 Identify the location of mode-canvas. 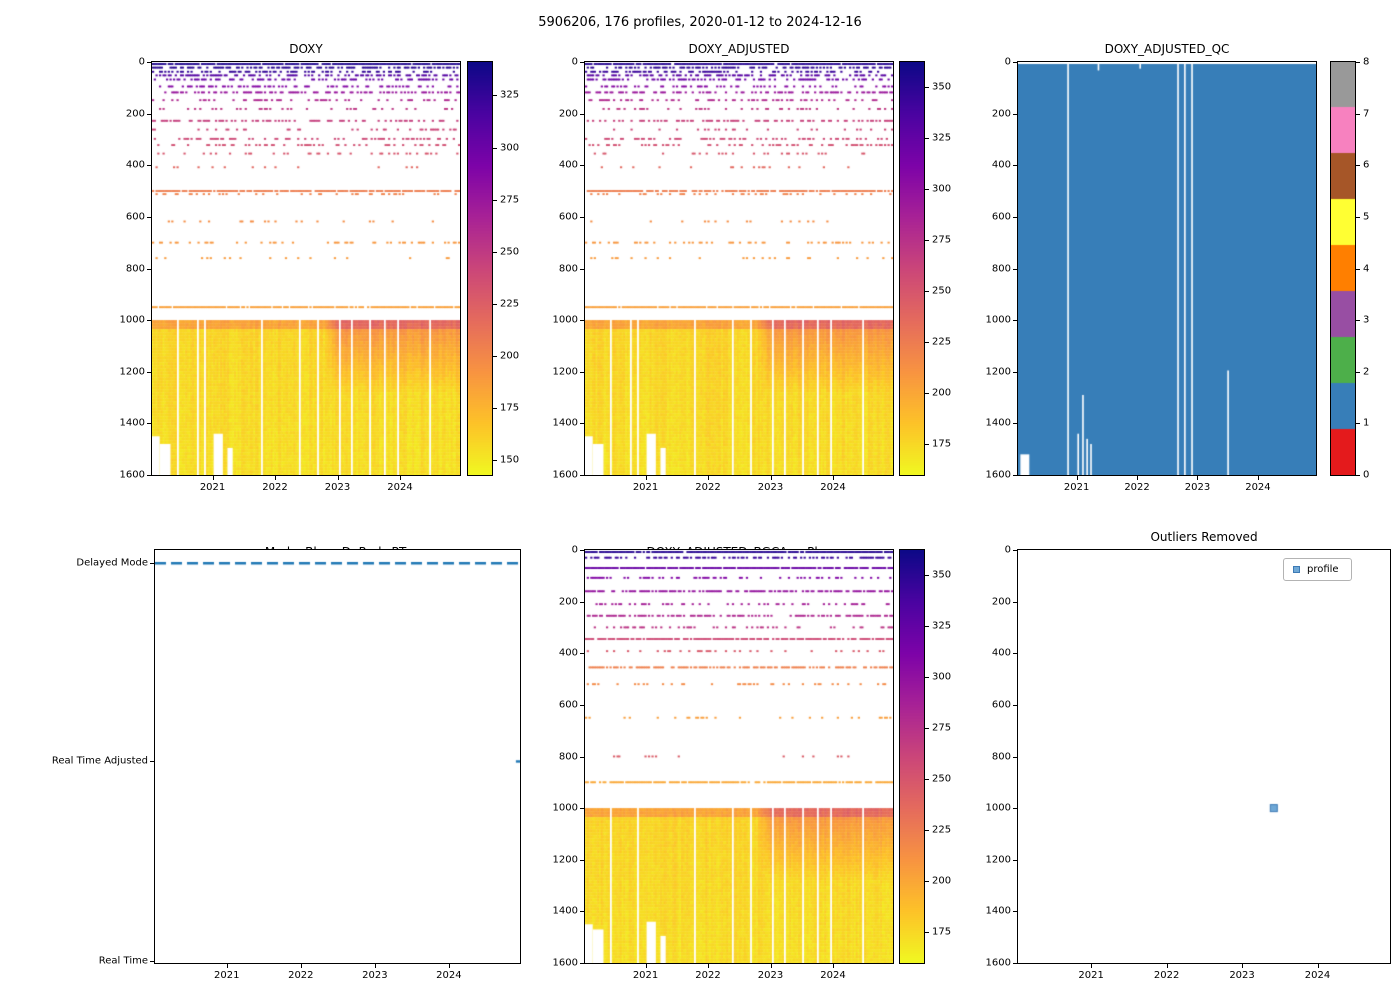
(337, 756).